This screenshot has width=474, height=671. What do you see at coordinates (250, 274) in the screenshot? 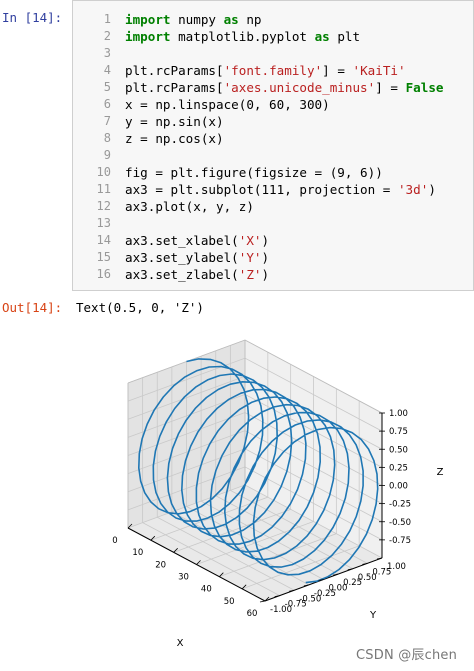
I see `code-token: 'Z'` at bounding box center [250, 274].